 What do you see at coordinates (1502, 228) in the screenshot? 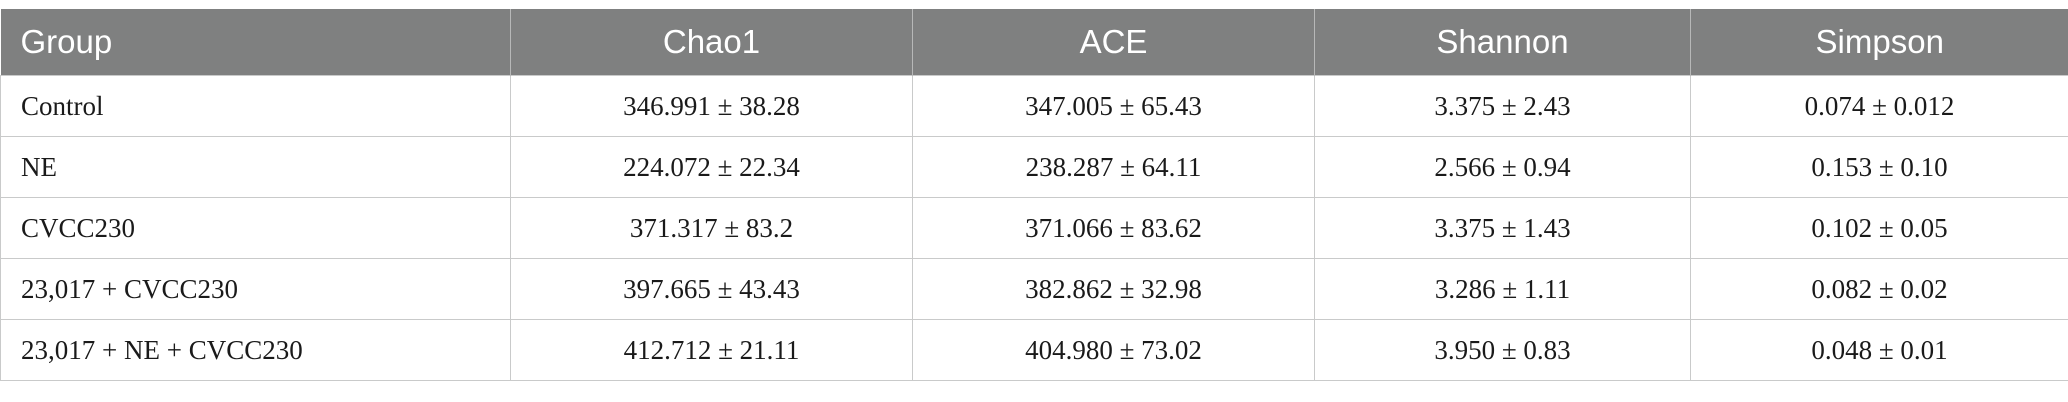
I see `cell-shannon: 3.375 ± 1.43` at bounding box center [1502, 228].